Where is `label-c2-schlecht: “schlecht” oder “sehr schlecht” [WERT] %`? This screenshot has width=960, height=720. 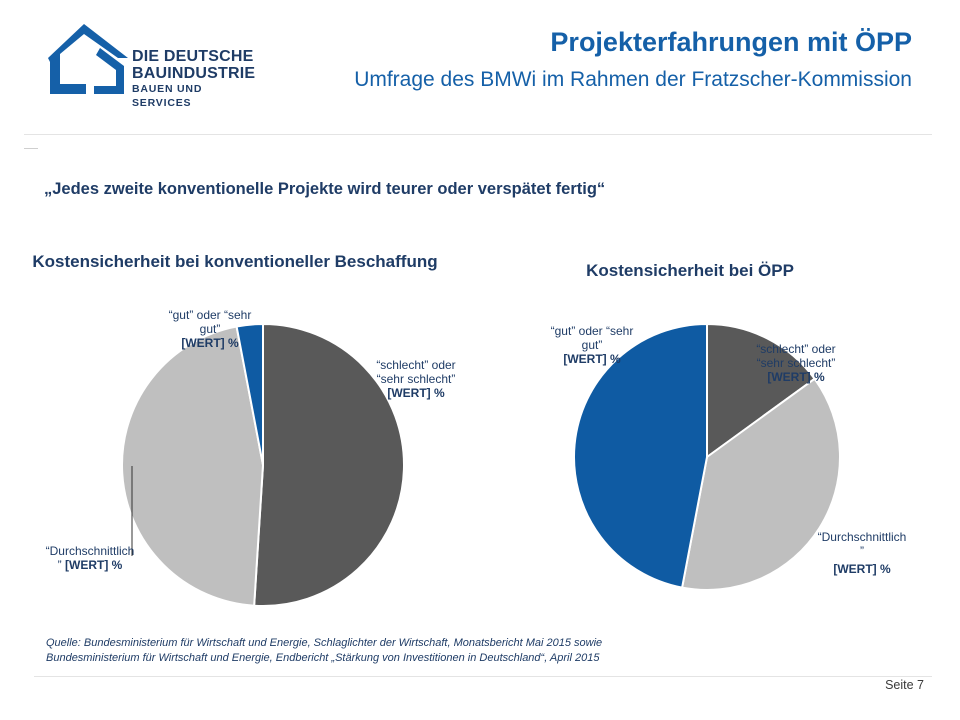
label-c2-schlecht: “schlecht” oder “sehr schlecht” [WERT] % is located at coordinates (796, 363).